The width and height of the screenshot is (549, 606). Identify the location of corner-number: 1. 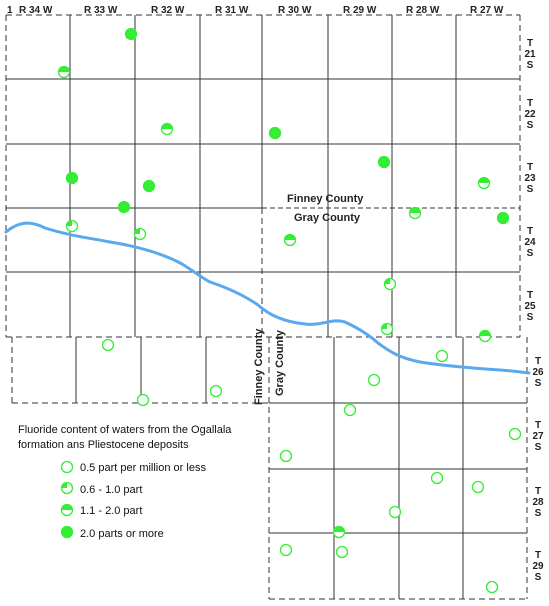
(10, 10).